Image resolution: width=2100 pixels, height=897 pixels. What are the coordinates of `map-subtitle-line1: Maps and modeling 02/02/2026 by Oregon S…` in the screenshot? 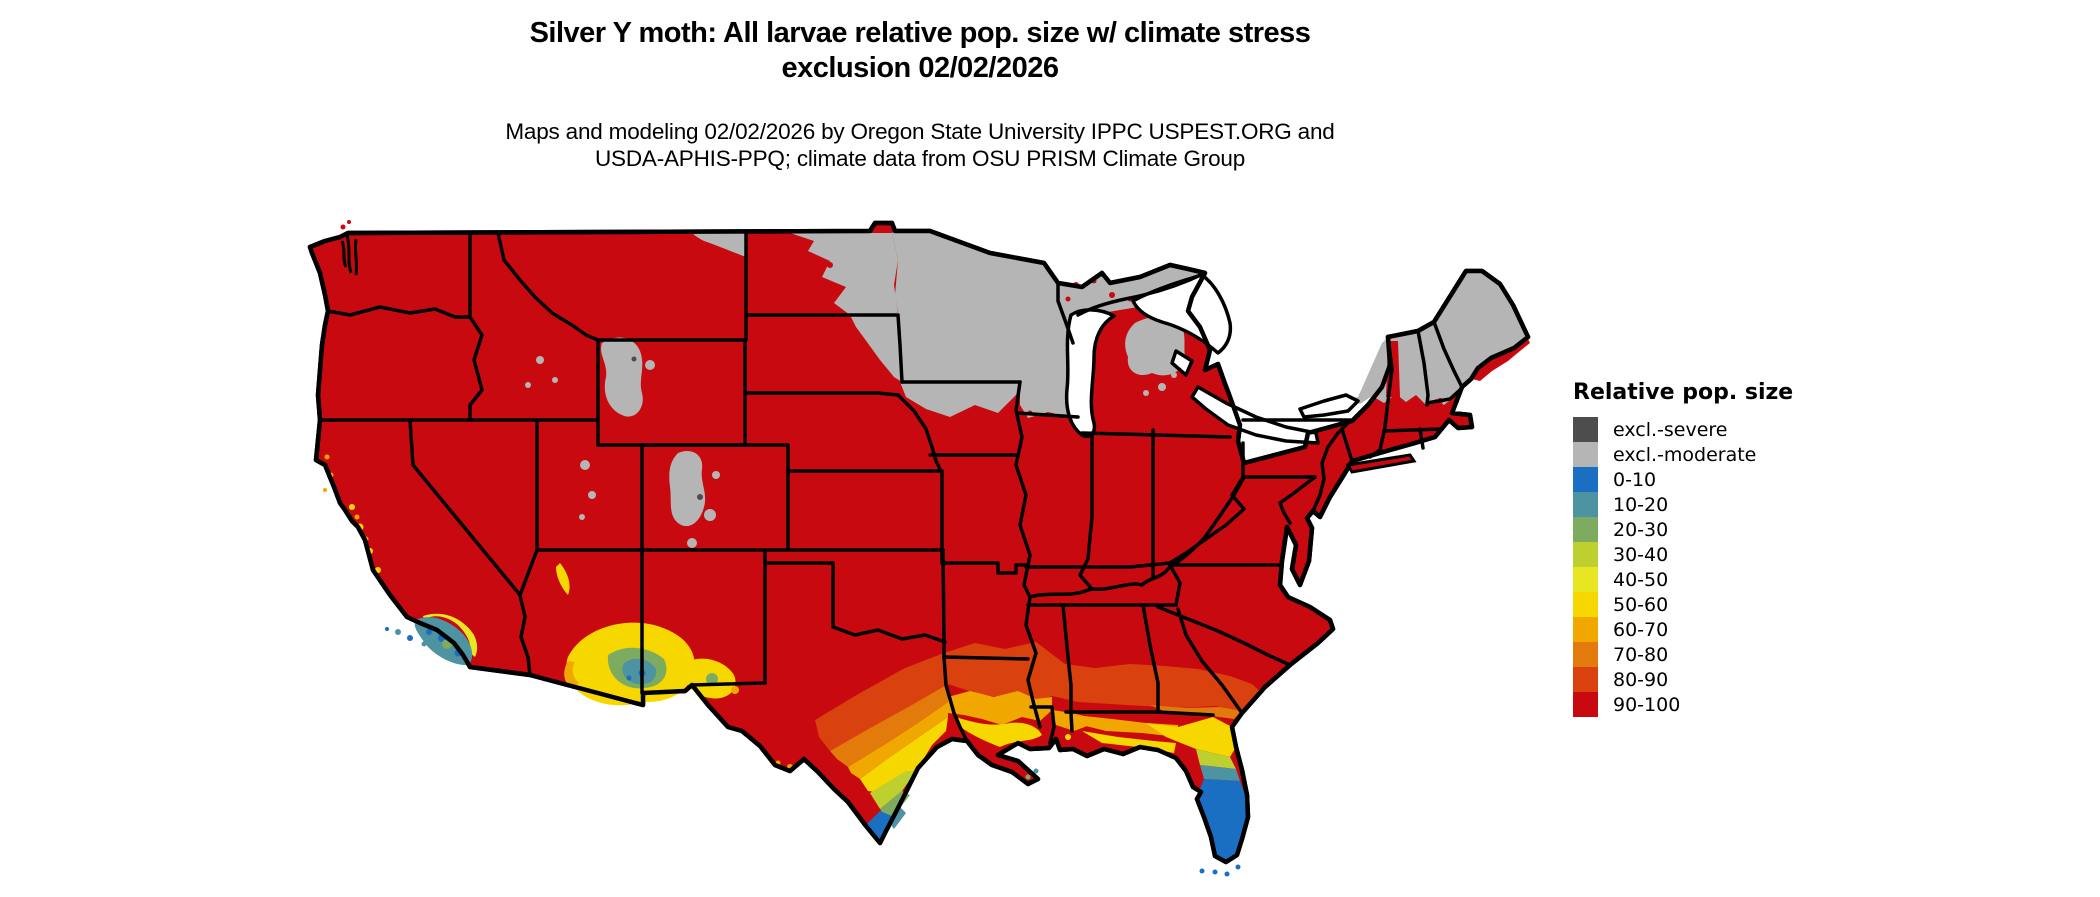 It's located at (920, 131).